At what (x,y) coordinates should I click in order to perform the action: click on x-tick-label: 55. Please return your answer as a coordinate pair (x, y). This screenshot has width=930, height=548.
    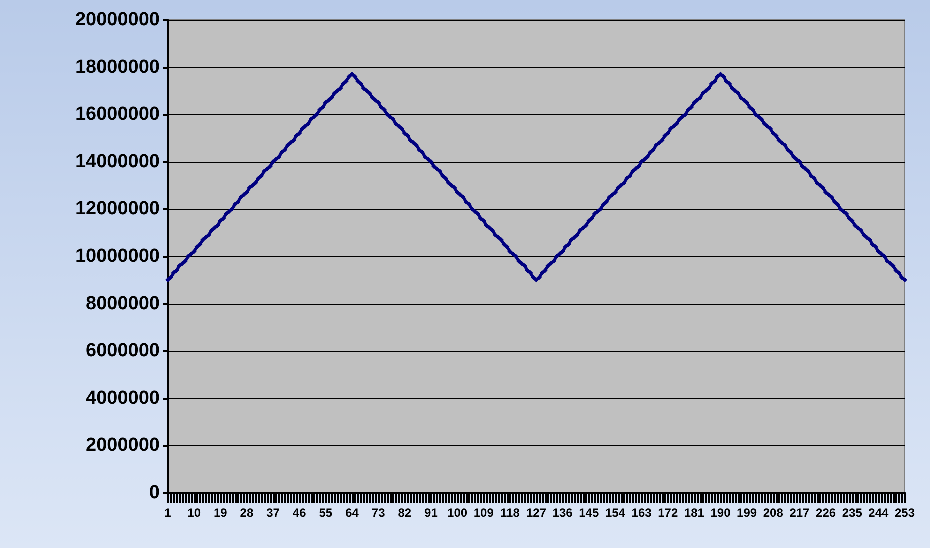
    Looking at the image, I should click on (326, 513).